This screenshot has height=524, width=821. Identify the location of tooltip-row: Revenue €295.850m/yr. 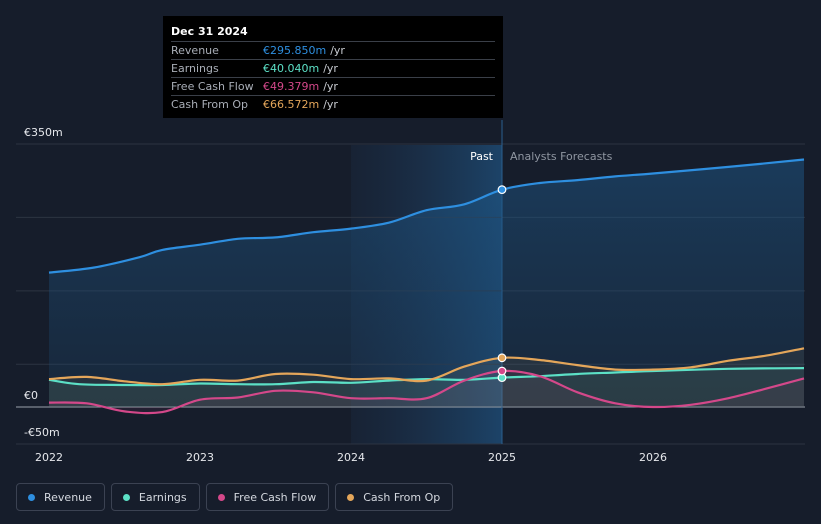
(333, 51).